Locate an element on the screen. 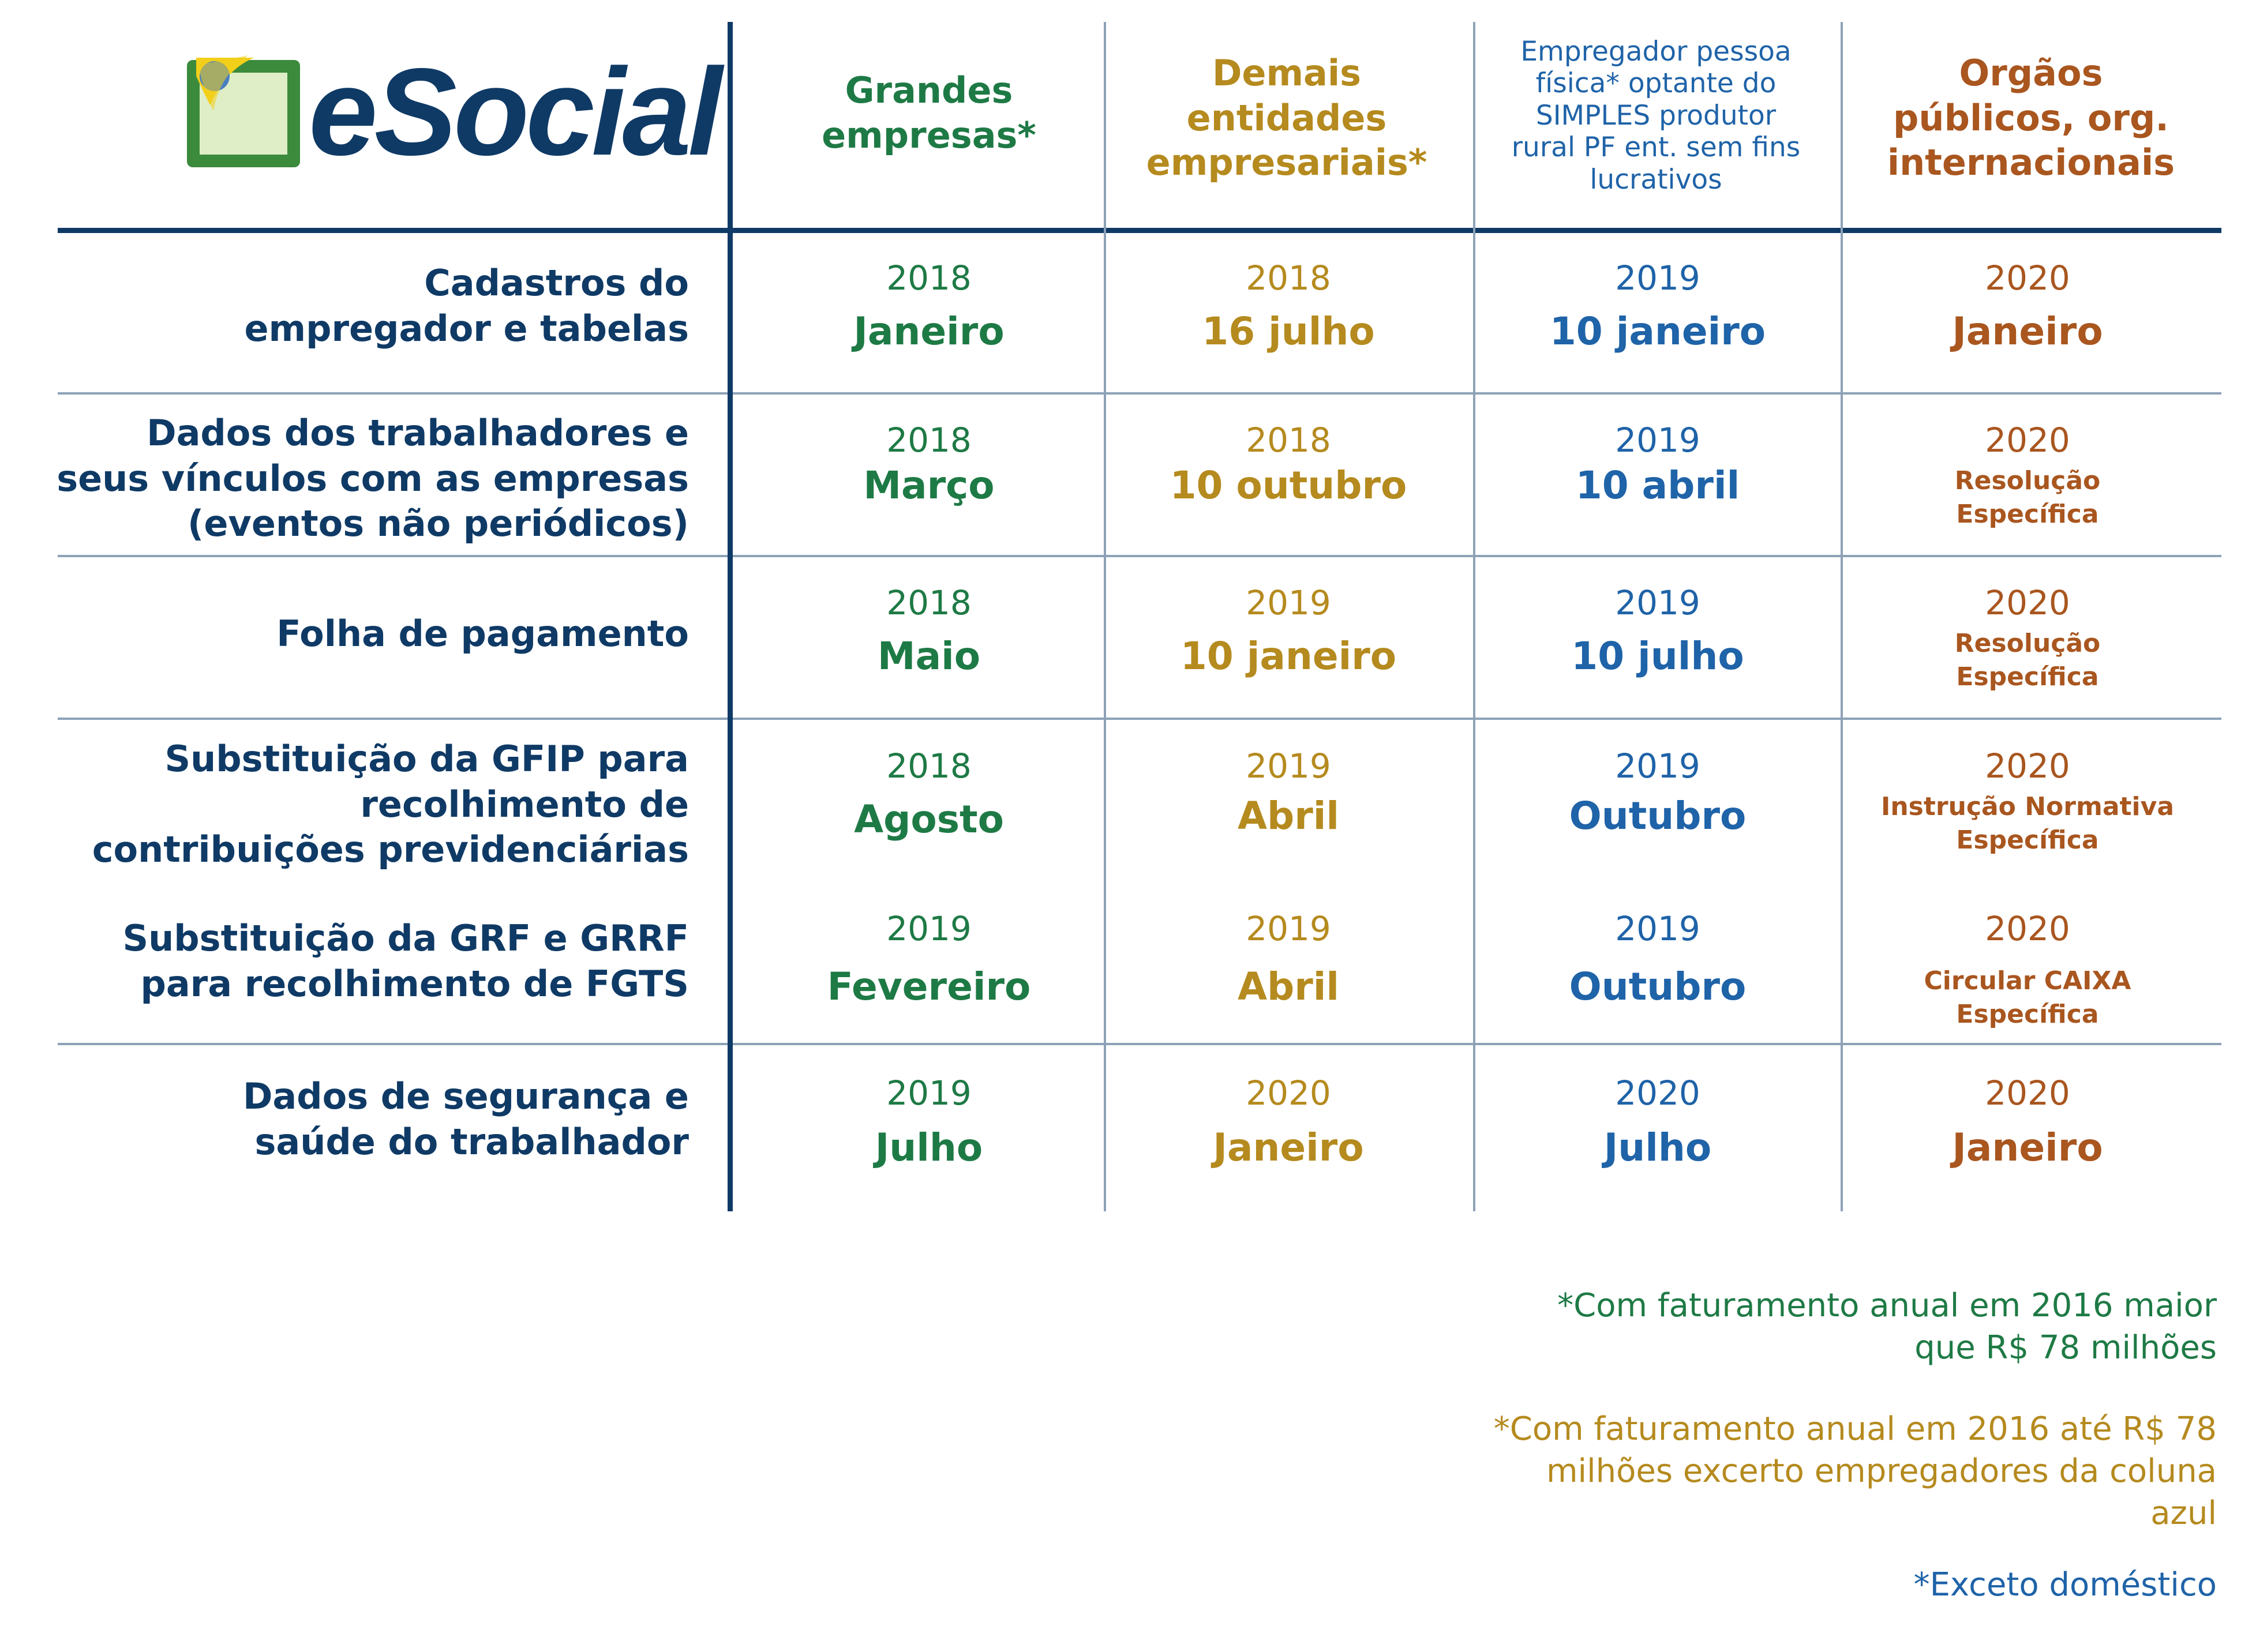 Image resolution: width=2241 pixels, height=1652 pixels. label-column-divider is located at coordinates (730, 617).